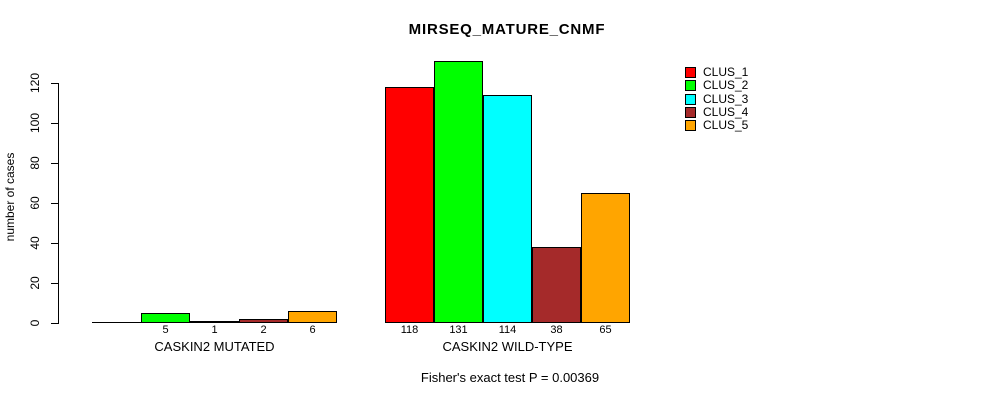 This screenshot has height=400, width=990. I want to click on legend-label: CLUS_3, so click(726, 98).